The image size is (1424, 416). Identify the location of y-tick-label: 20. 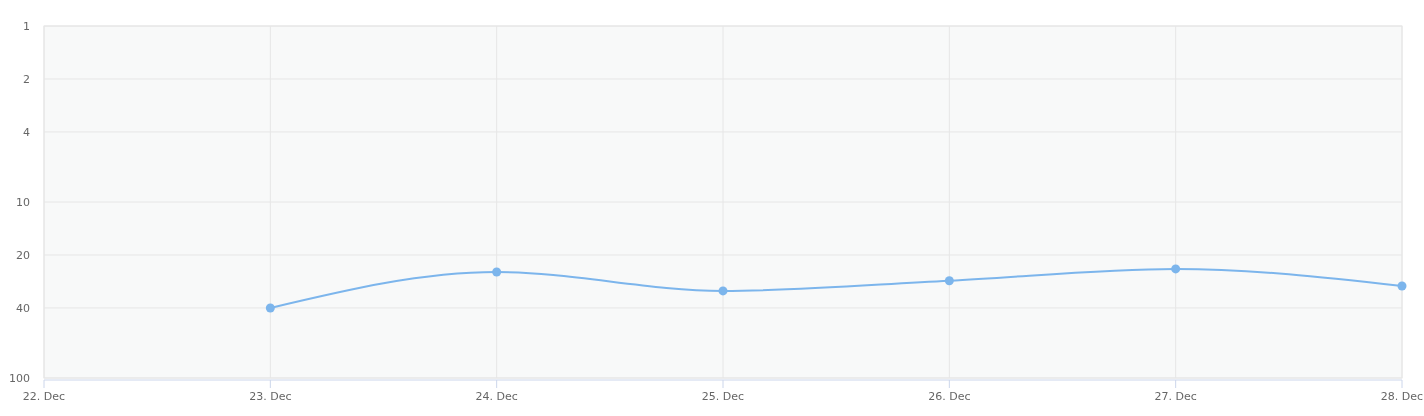
(23, 255).